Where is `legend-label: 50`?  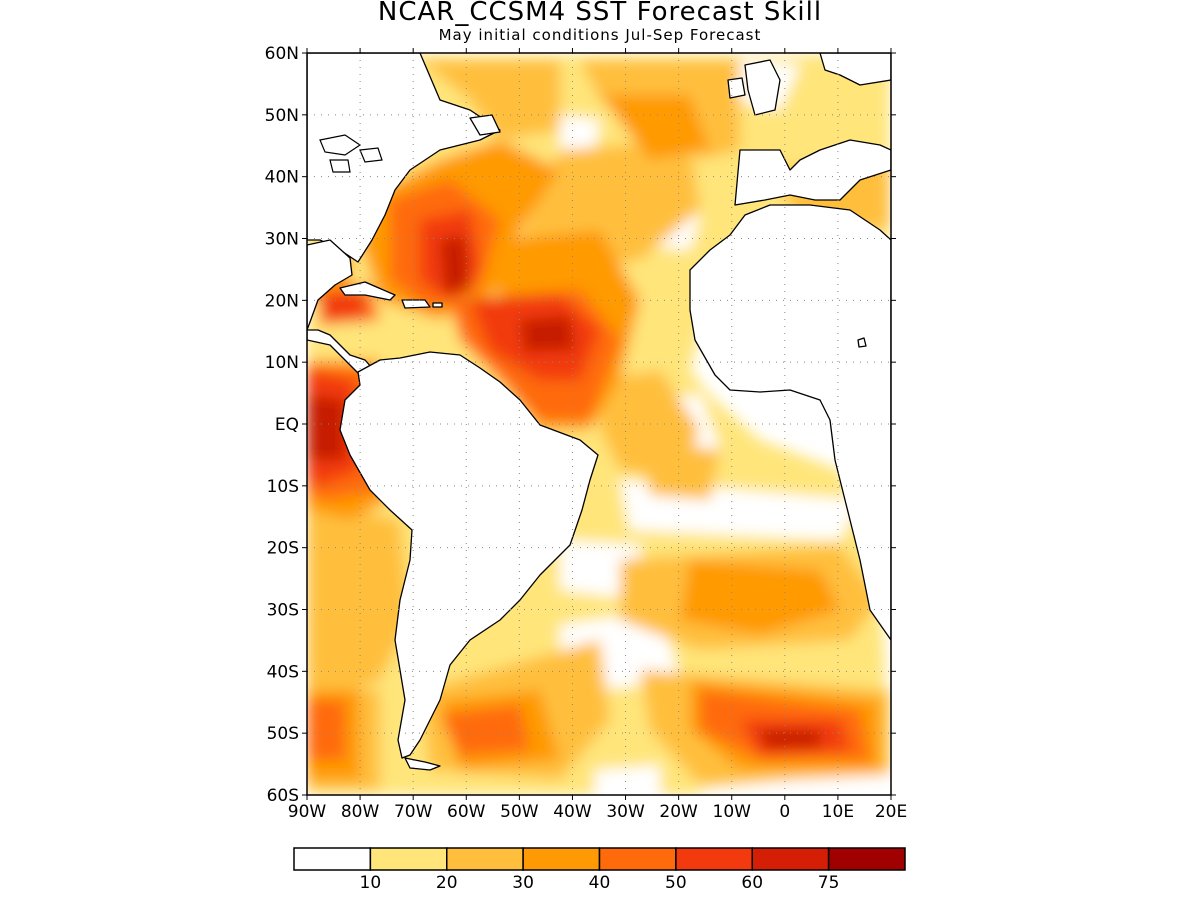
legend-label: 50 is located at coordinates (676, 883).